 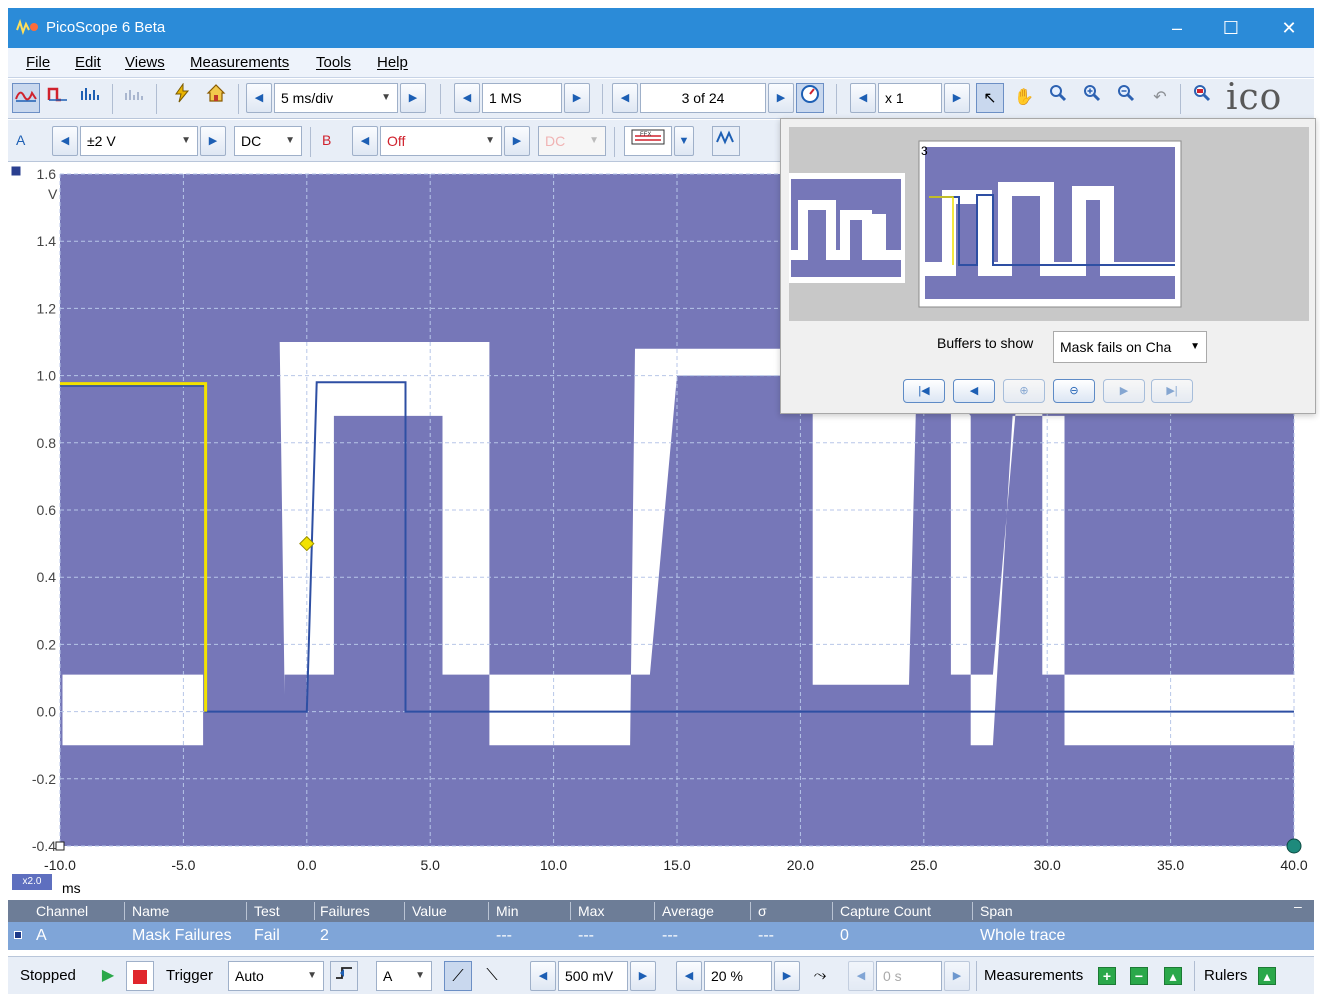 What do you see at coordinates (140, 976) in the screenshot?
I see `stop-icon` at bounding box center [140, 976].